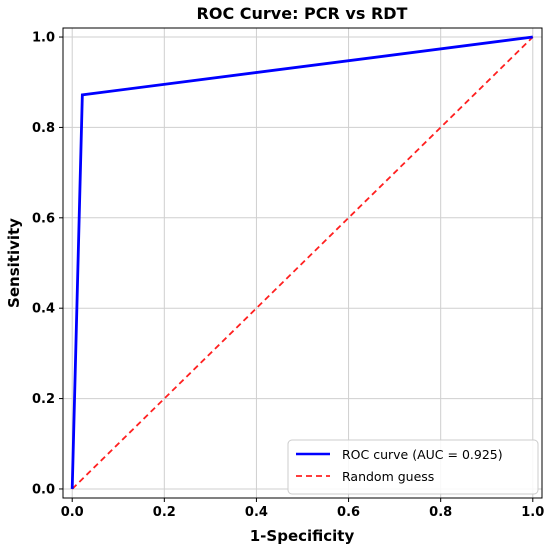 This screenshot has height=549, width=550. I want to click on x-tick-label: 1.0, so click(532, 512).